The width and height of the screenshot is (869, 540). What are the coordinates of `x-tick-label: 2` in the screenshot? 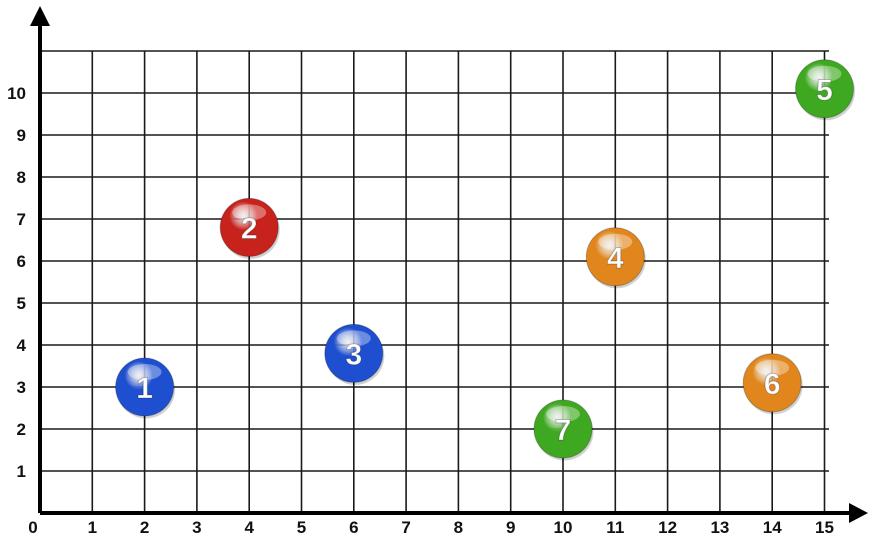 It's located at (144, 527).